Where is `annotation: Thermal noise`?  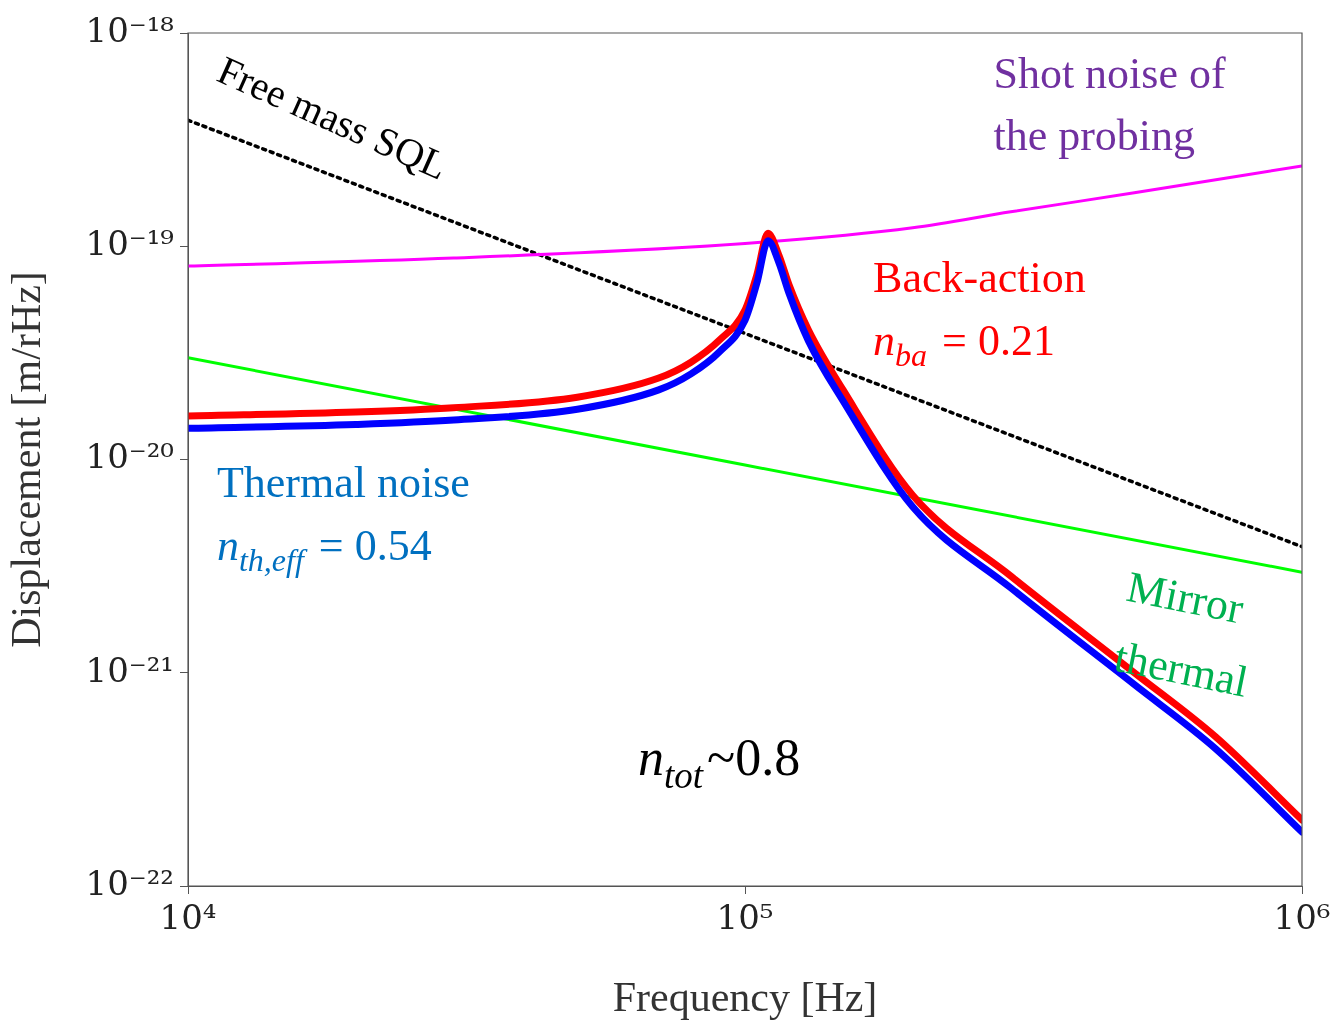 annotation: Thermal noise is located at coordinates (343, 483).